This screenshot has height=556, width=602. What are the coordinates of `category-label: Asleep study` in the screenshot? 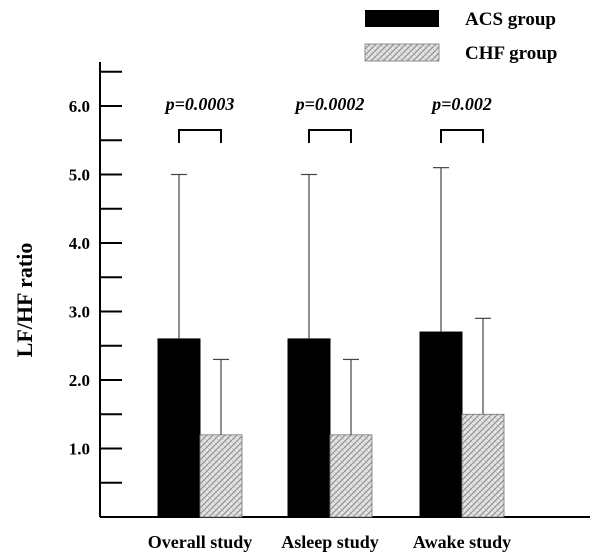 It's located at (330, 542).